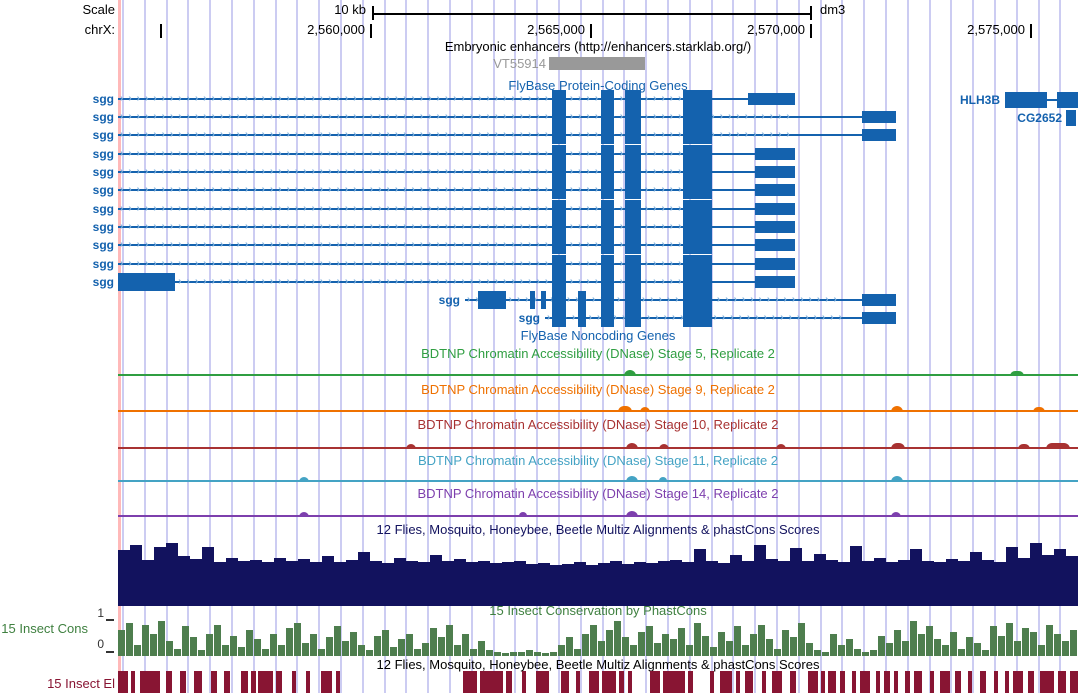 This screenshot has width=1078, height=693. Describe the element at coordinates (597, 63) in the screenshot. I see `enhancer-item-box` at that location.